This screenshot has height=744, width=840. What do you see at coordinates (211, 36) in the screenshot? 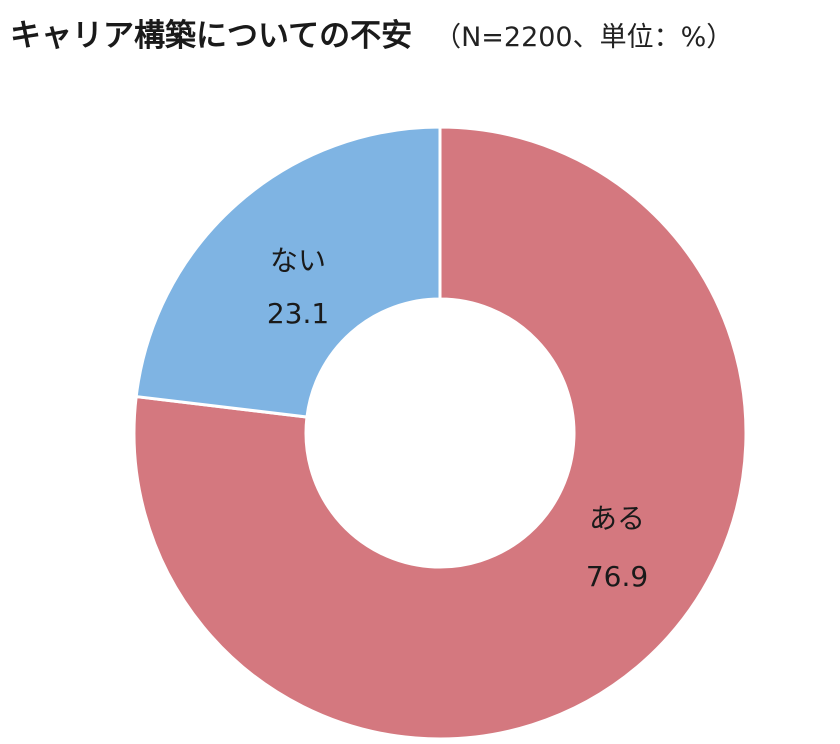
I see `chart-title: キャリア構築についての不安` at bounding box center [211, 36].